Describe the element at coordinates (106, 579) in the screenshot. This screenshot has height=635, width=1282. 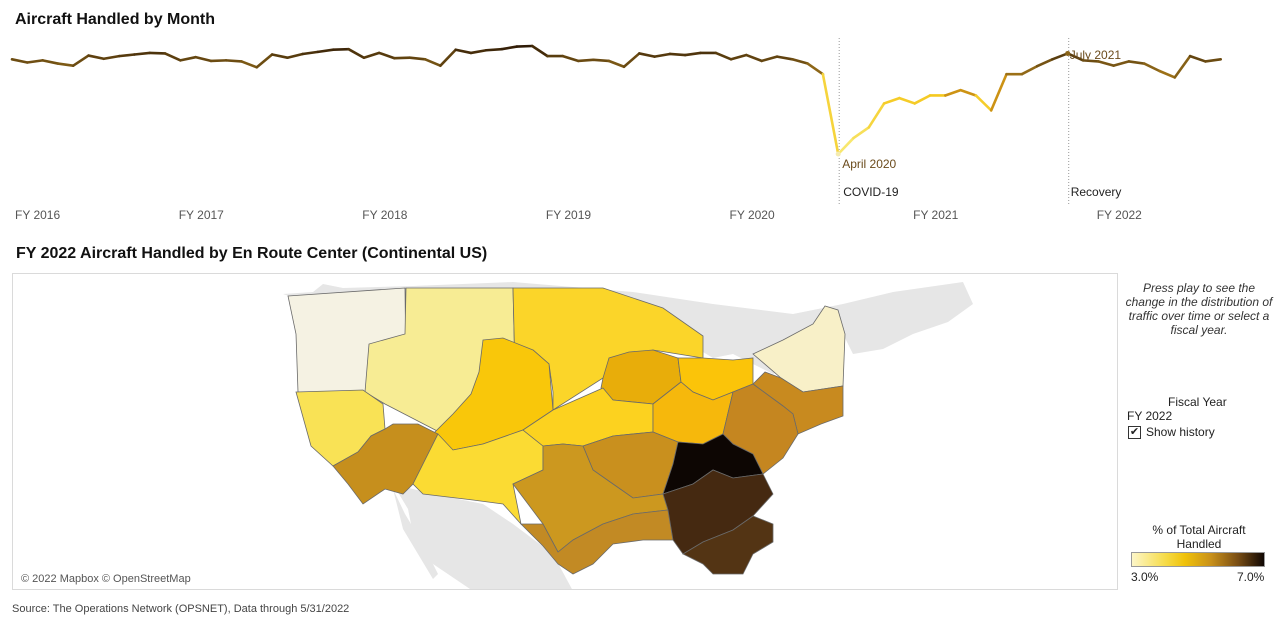
I see `map-credit: © 2022 Mapbox © OpenStreetMap` at that location.